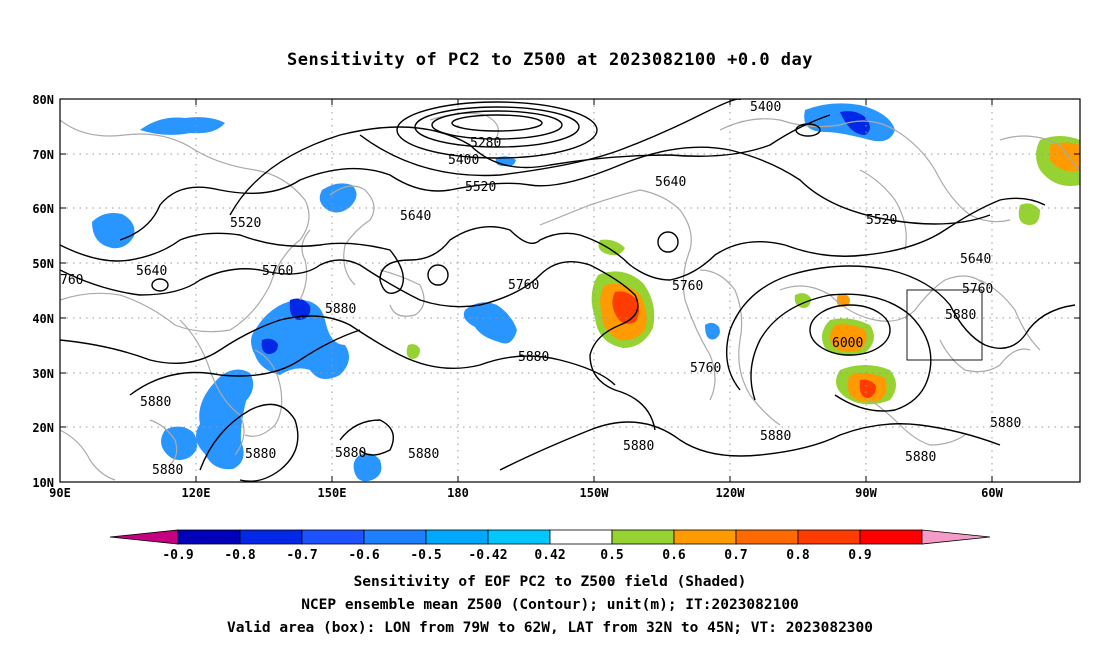 Image resolution: width=1100 pixels, height=650 pixels. What do you see at coordinates (485, 143) in the screenshot?
I see `contour-label: 5280` at bounding box center [485, 143].